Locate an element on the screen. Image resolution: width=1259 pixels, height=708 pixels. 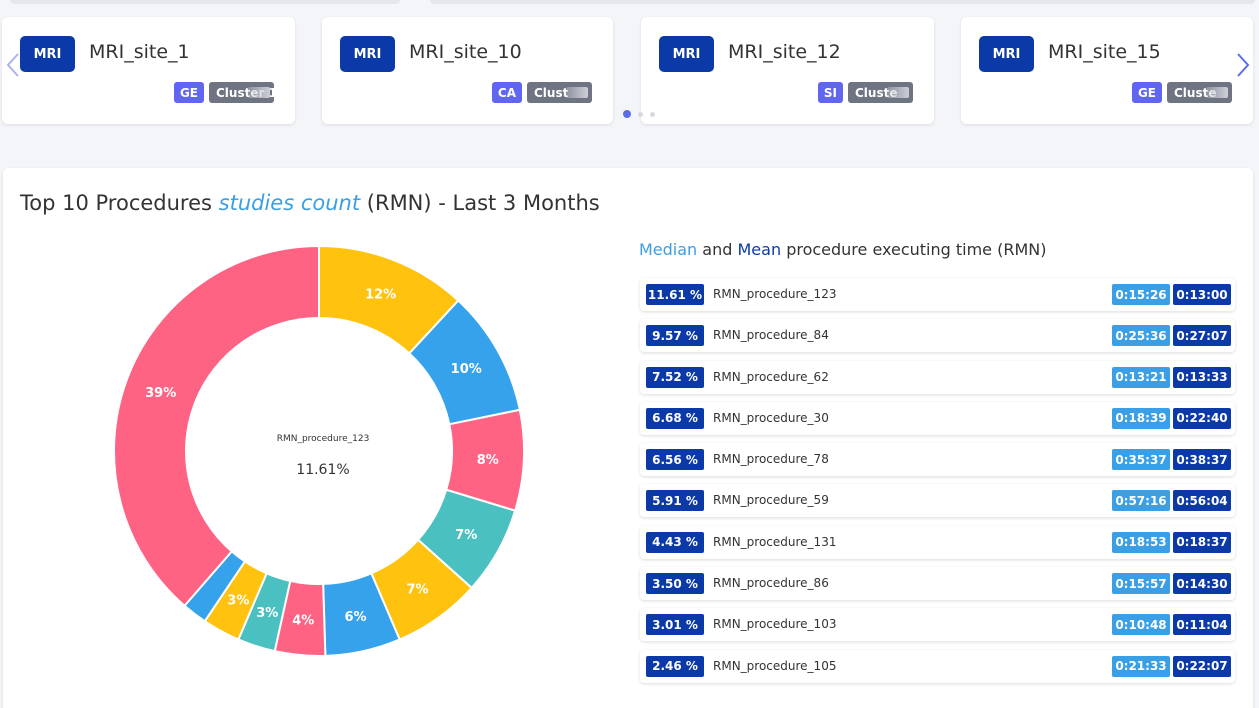
percent-badge: 2.46 % is located at coordinates (675, 666).